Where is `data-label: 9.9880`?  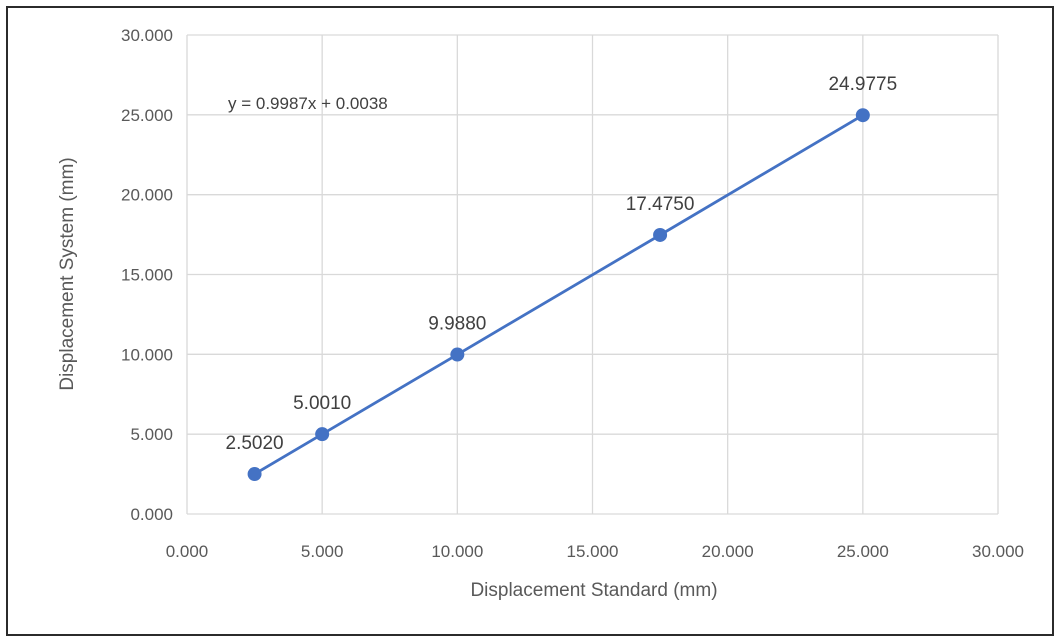
data-label: 9.9880 is located at coordinates (457, 324).